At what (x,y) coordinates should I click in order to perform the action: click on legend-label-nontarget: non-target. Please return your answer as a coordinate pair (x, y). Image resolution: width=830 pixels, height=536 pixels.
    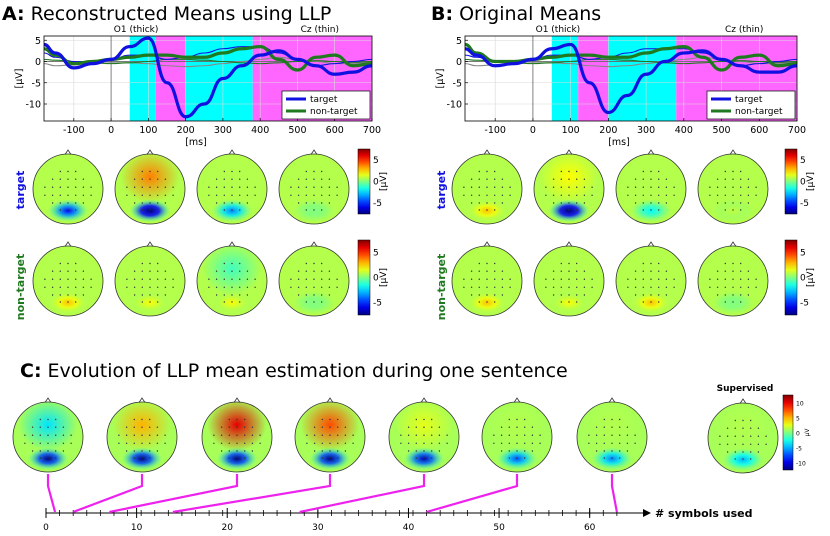
    Looking at the image, I should click on (334, 112).